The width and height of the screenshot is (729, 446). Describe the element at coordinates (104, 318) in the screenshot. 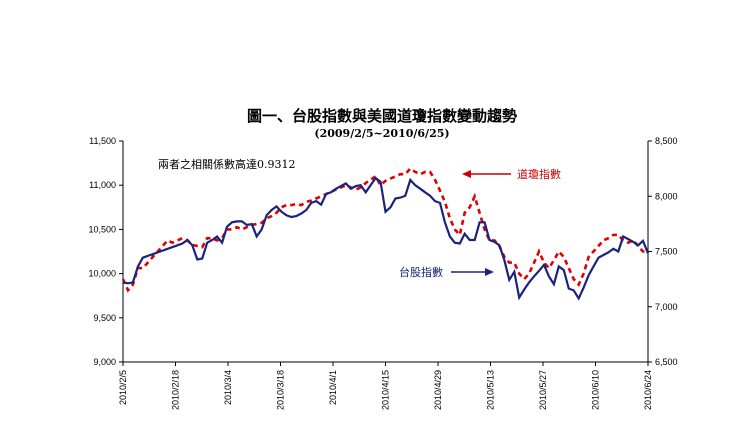

I see `left-tick-label: 9,500` at that location.